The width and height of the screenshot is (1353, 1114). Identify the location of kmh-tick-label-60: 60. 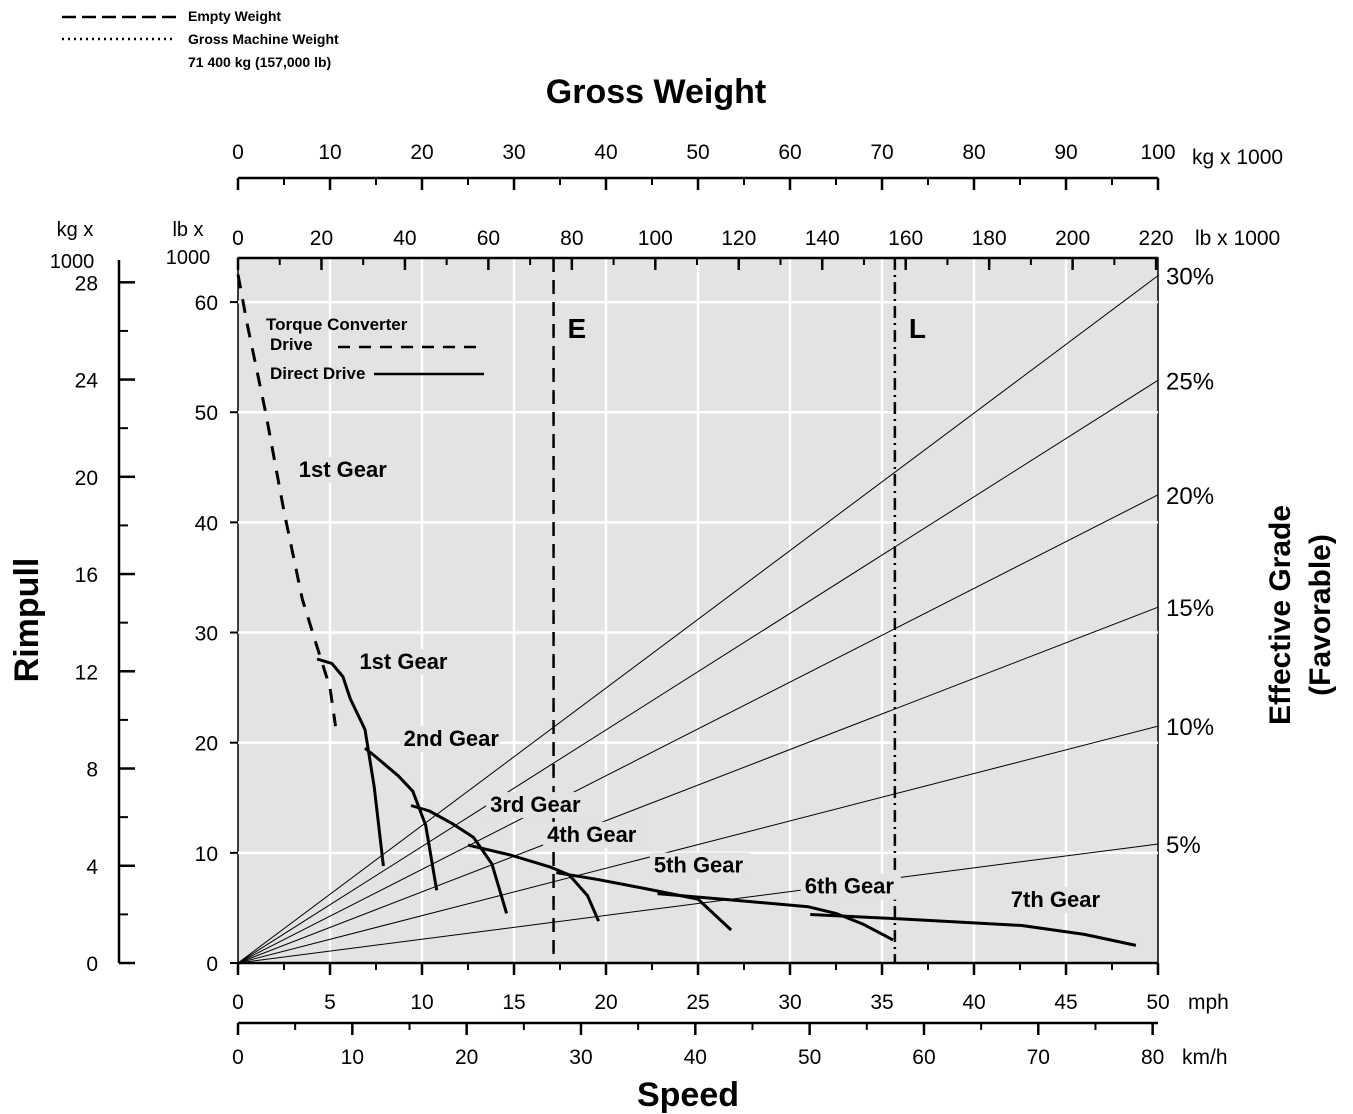
(923, 1057).